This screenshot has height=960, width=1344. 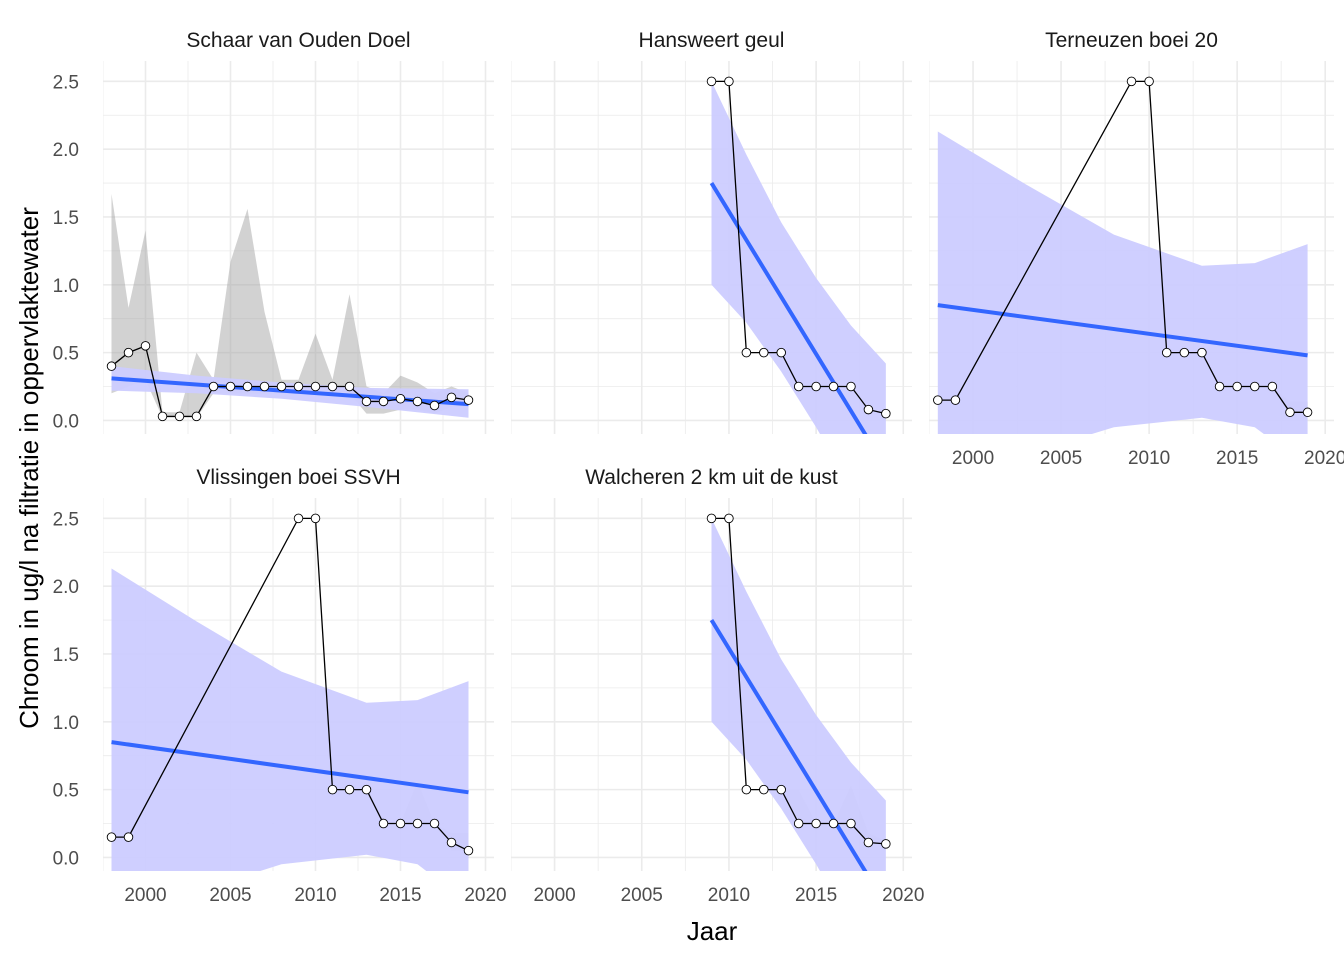 What do you see at coordinates (290, 381) in the screenshot?
I see `series-line` at bounding box center [290, 381].